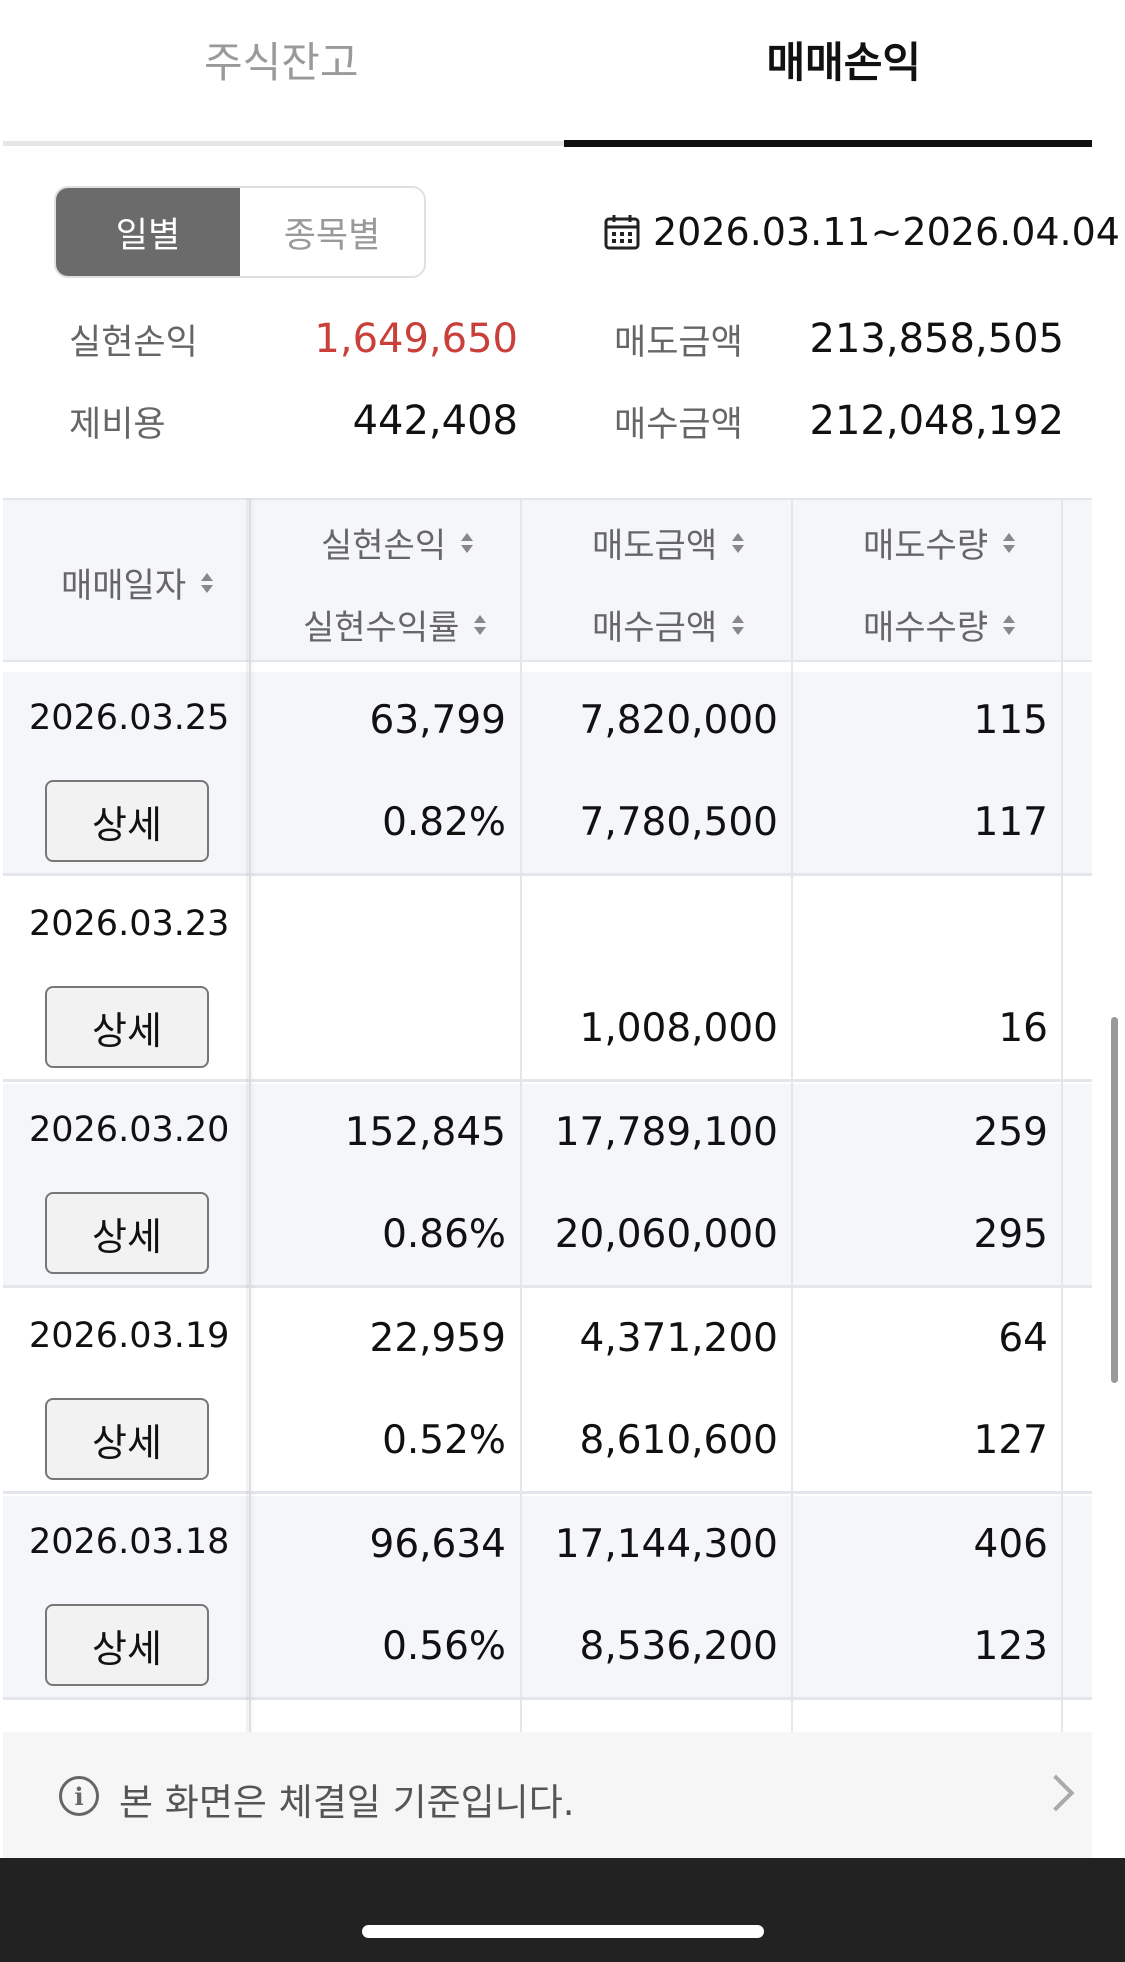 This screenshot has height=1962, width=1125. What do you see at coordinates (1010, 1132) in the screenshot?
I see `row-sell-qty: 259` at bounding box center [1010, 1132].